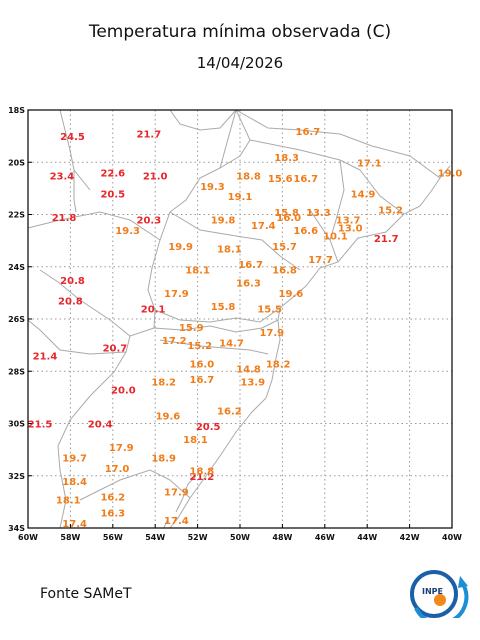  What do you see at coordinates (100, 425) in the screenshot?
I see `station-value: 20.4` at bounding box center [100, 425].